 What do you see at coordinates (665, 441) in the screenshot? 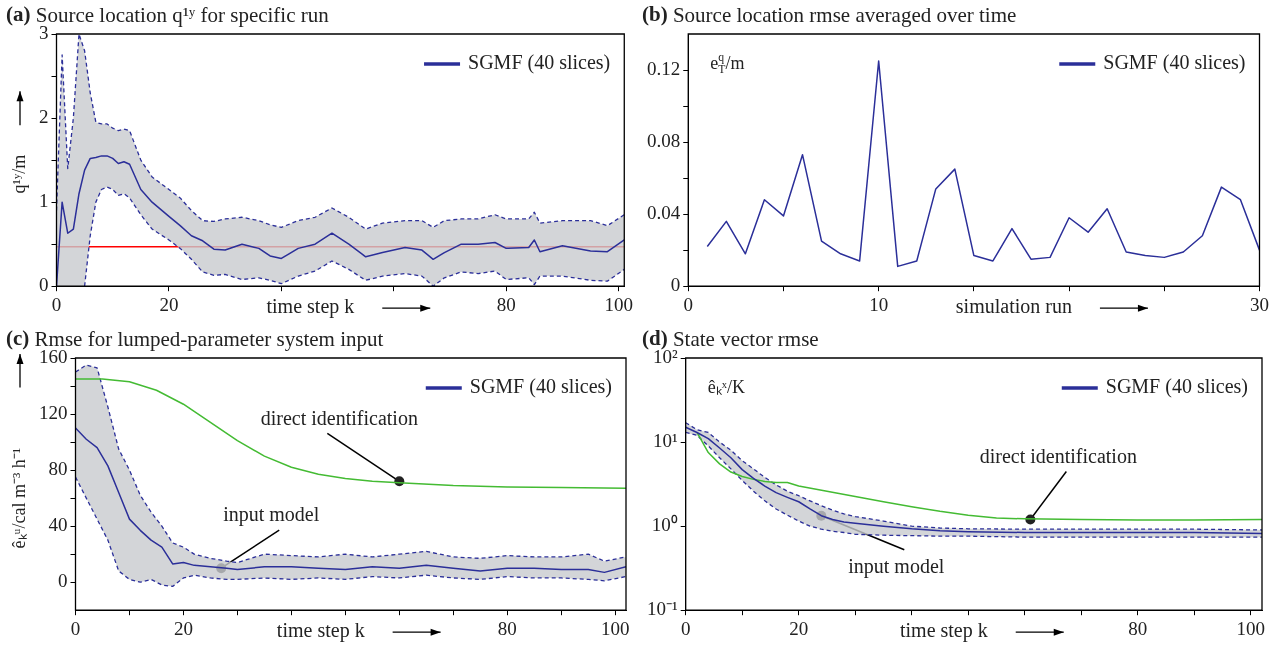
I see `y-tick-label: 10¹` at bounding box center [665, 441].